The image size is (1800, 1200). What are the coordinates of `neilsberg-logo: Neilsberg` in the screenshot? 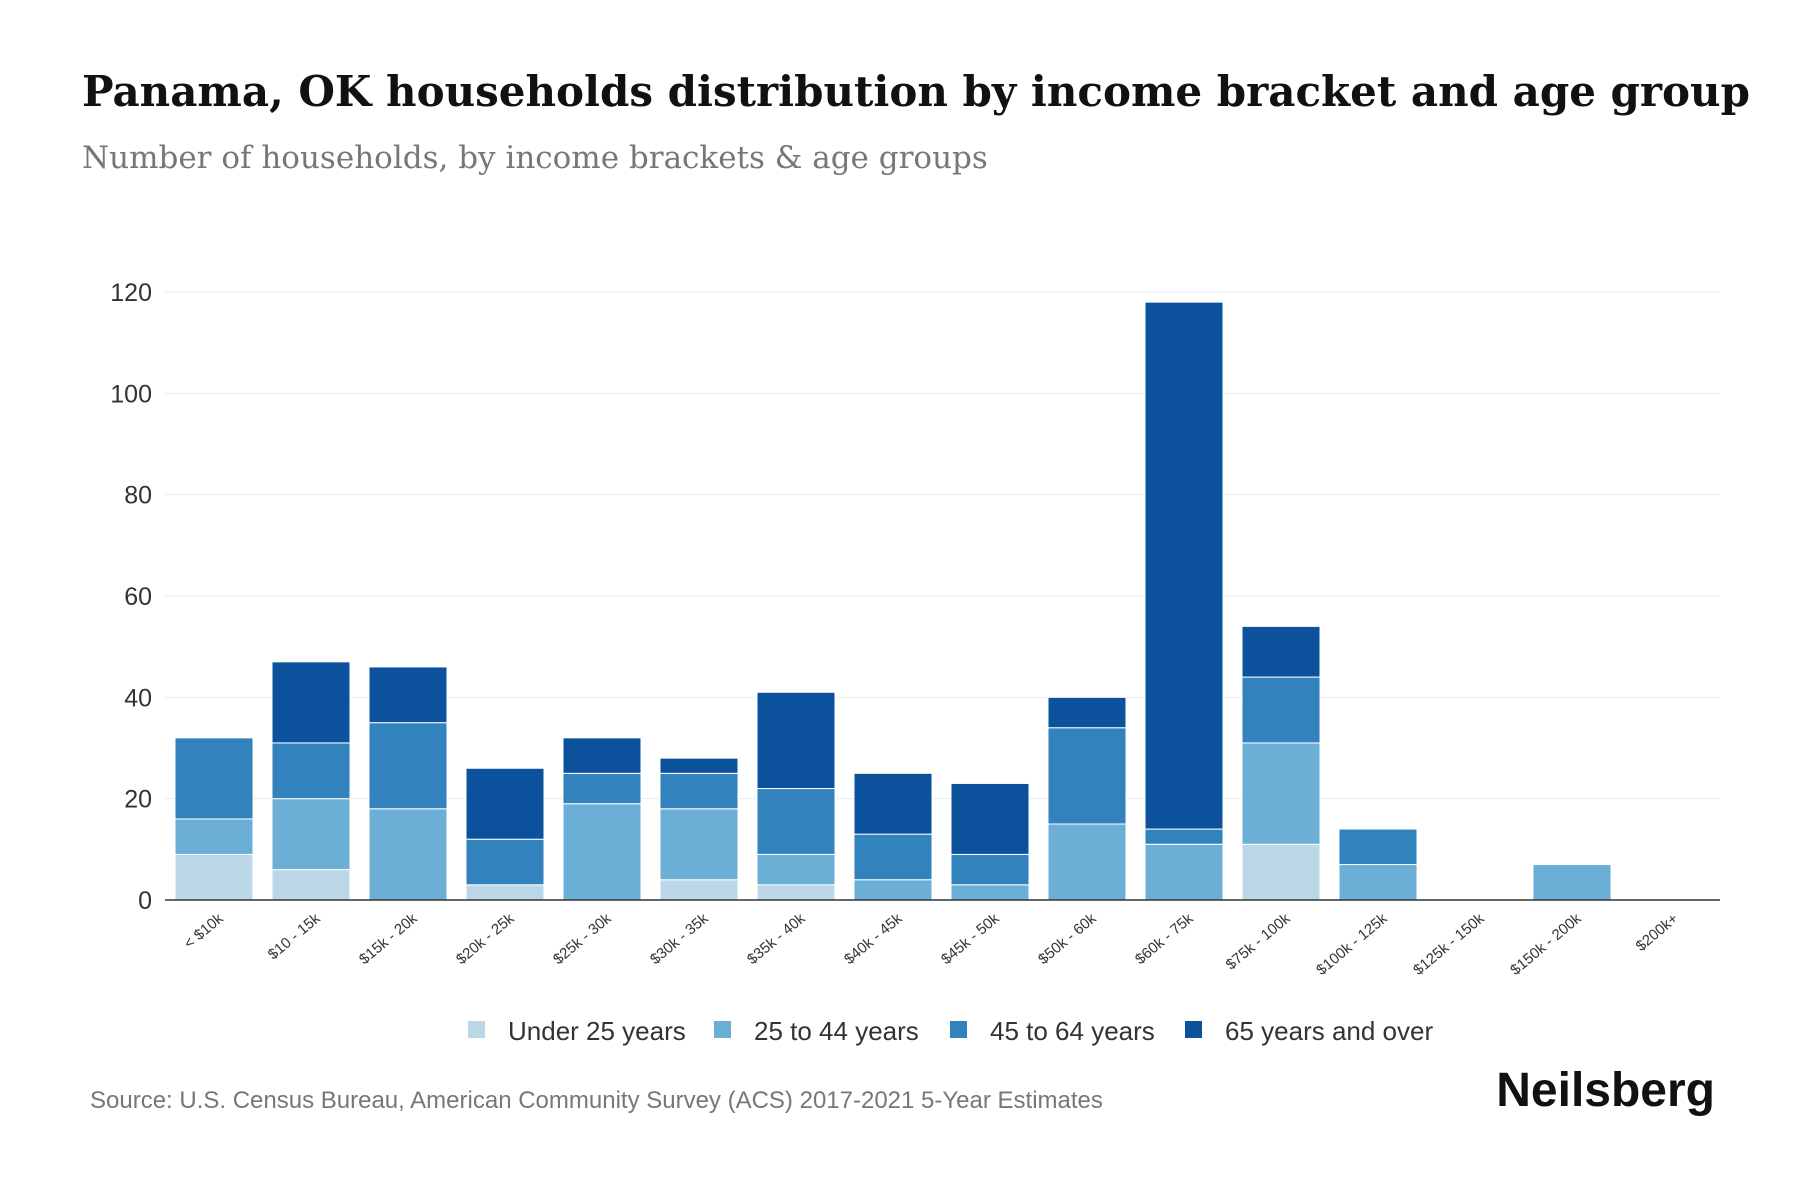 It's located at (1605, 1090).